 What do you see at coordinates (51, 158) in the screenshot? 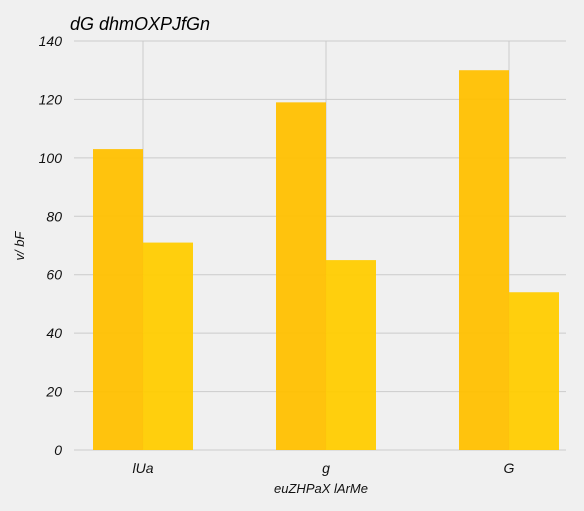
I see `y-tick-label: 100` at bounding box center [51, 158].